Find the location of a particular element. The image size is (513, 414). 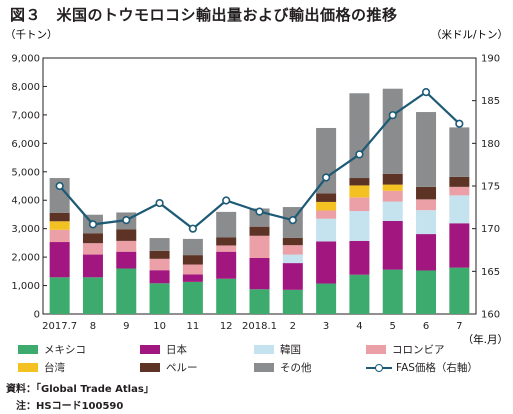

right-axis-tick-label: 180 is located at coordinates (490, 144).